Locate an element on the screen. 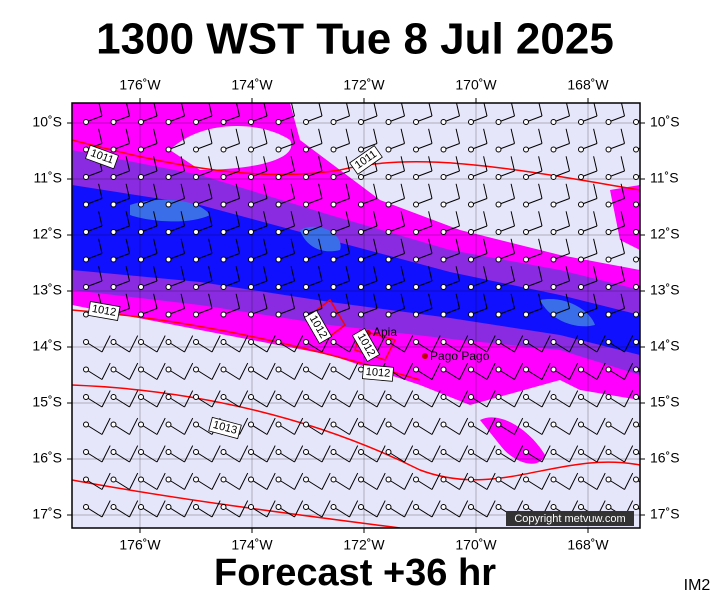  latitude-label: 14˚S is located at coordinates (47, 346).